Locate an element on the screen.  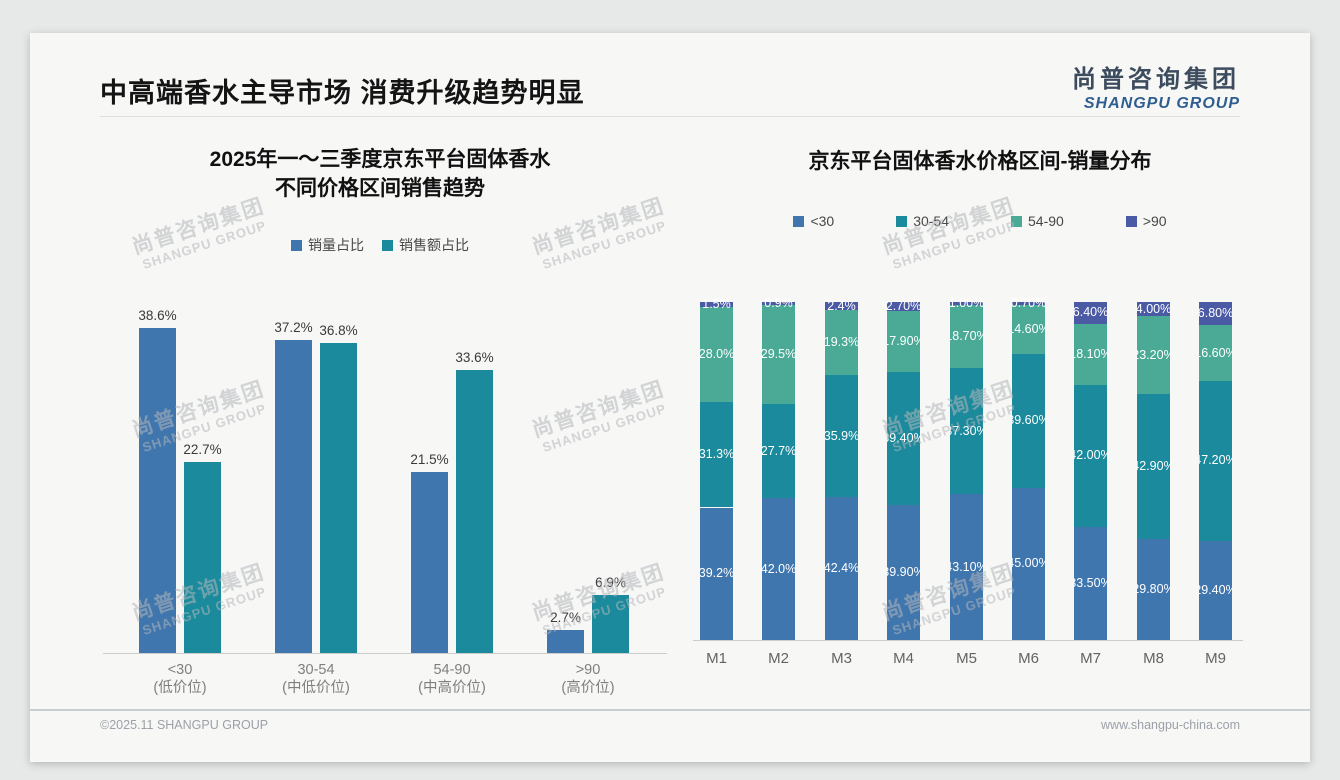
stack-segment->90-M4 is located at coordinates (903, 307).